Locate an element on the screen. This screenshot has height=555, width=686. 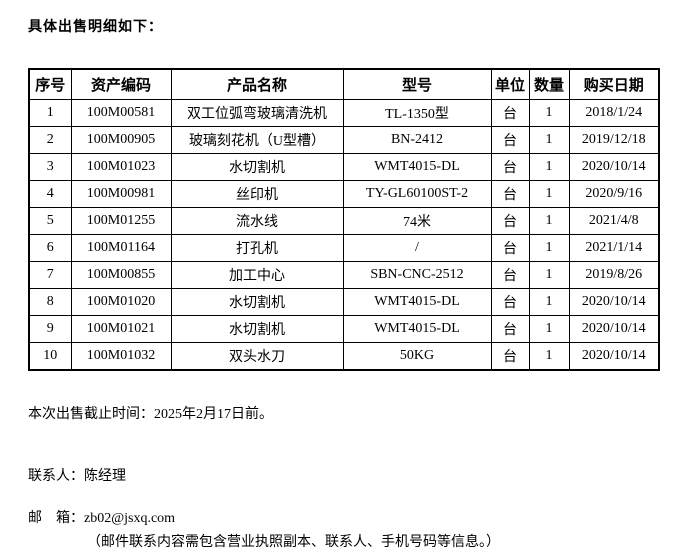
table-cell: 100M01164 is located at coordinates (121, 248).